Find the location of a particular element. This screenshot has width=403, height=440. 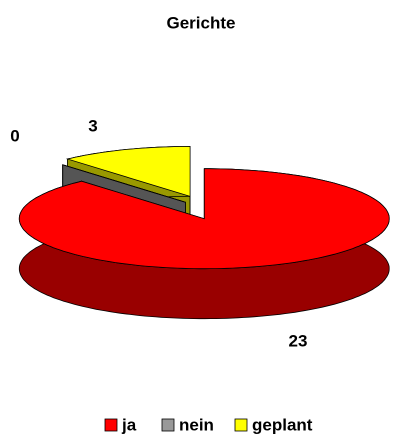

legend-label: nein is located at coordinates (196, 424).